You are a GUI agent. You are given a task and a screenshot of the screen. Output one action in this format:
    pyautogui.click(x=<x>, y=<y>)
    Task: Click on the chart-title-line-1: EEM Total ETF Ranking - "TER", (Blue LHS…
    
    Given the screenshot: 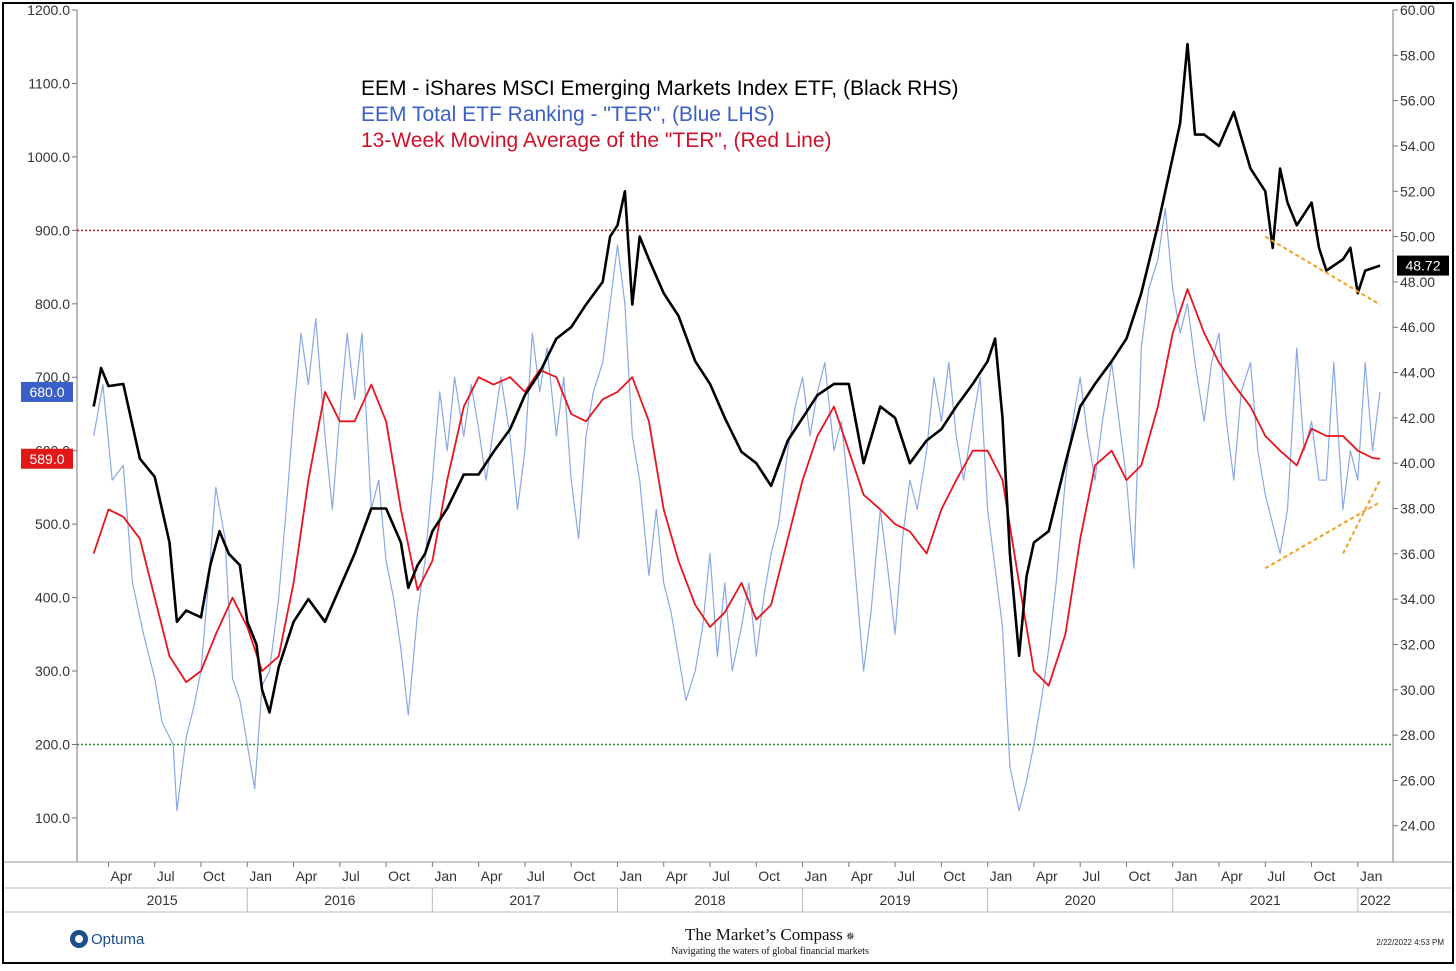 What is the action you would take?
    pyautogui.click(x=568, y=114)
    